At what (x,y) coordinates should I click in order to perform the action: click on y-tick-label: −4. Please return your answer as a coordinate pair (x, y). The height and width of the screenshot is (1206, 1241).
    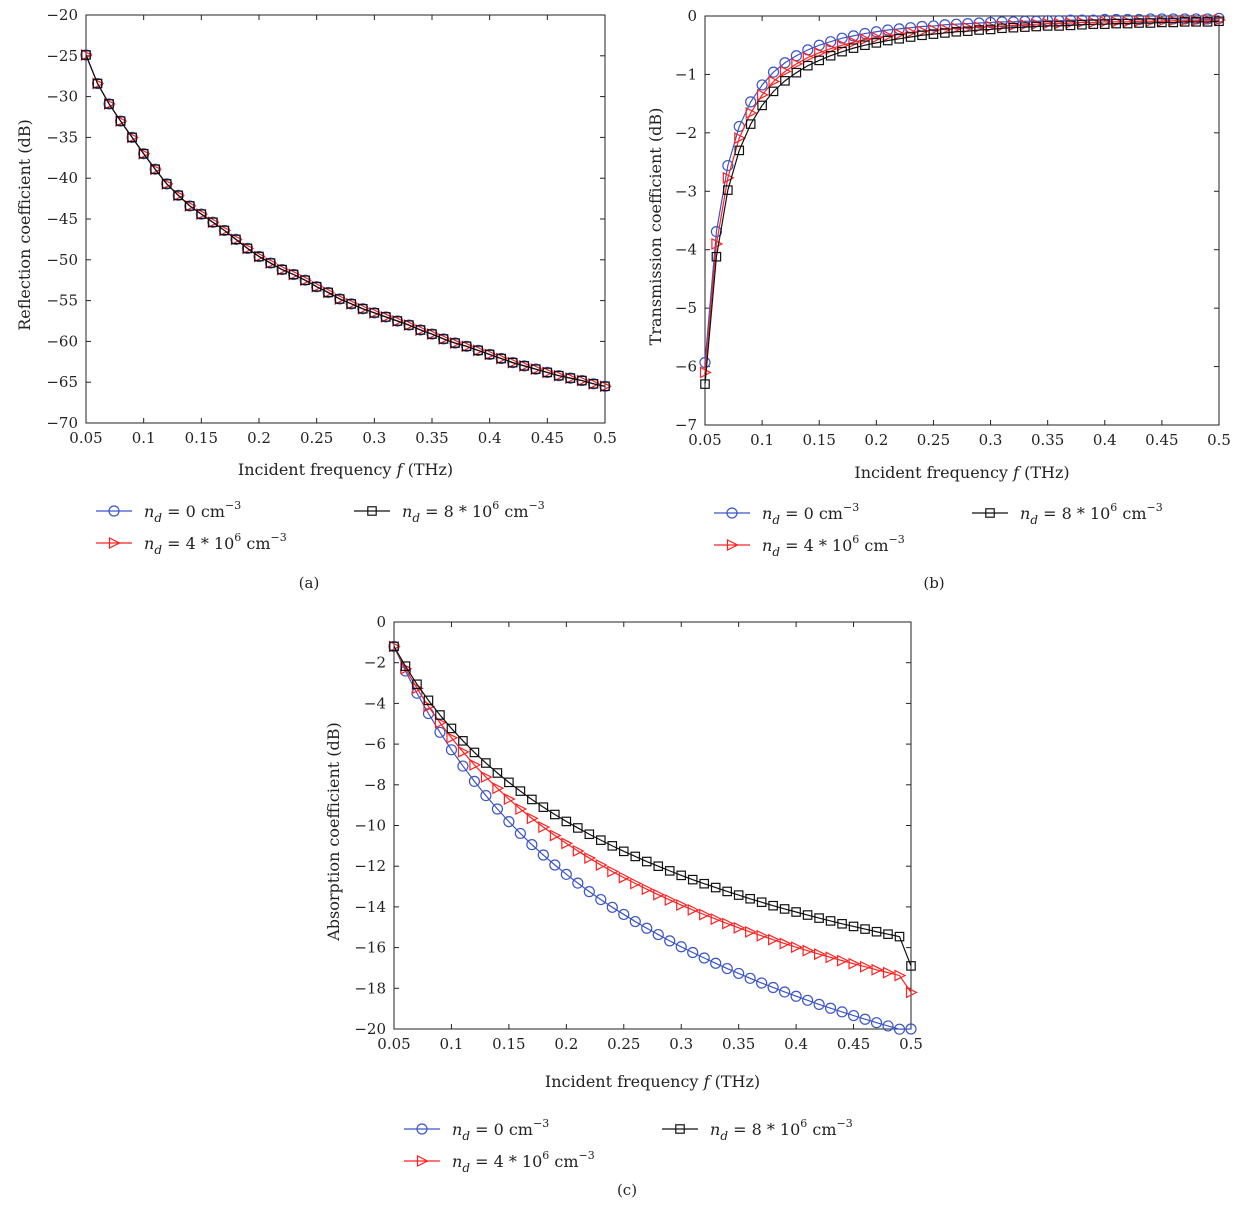
    Looking at the image, I should click on (375, 703).